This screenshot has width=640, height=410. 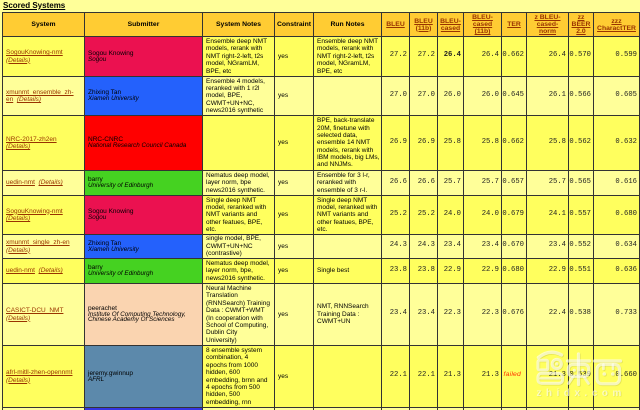 I want to click on svg-text: zhidx.com, so click(x=581, y=393).